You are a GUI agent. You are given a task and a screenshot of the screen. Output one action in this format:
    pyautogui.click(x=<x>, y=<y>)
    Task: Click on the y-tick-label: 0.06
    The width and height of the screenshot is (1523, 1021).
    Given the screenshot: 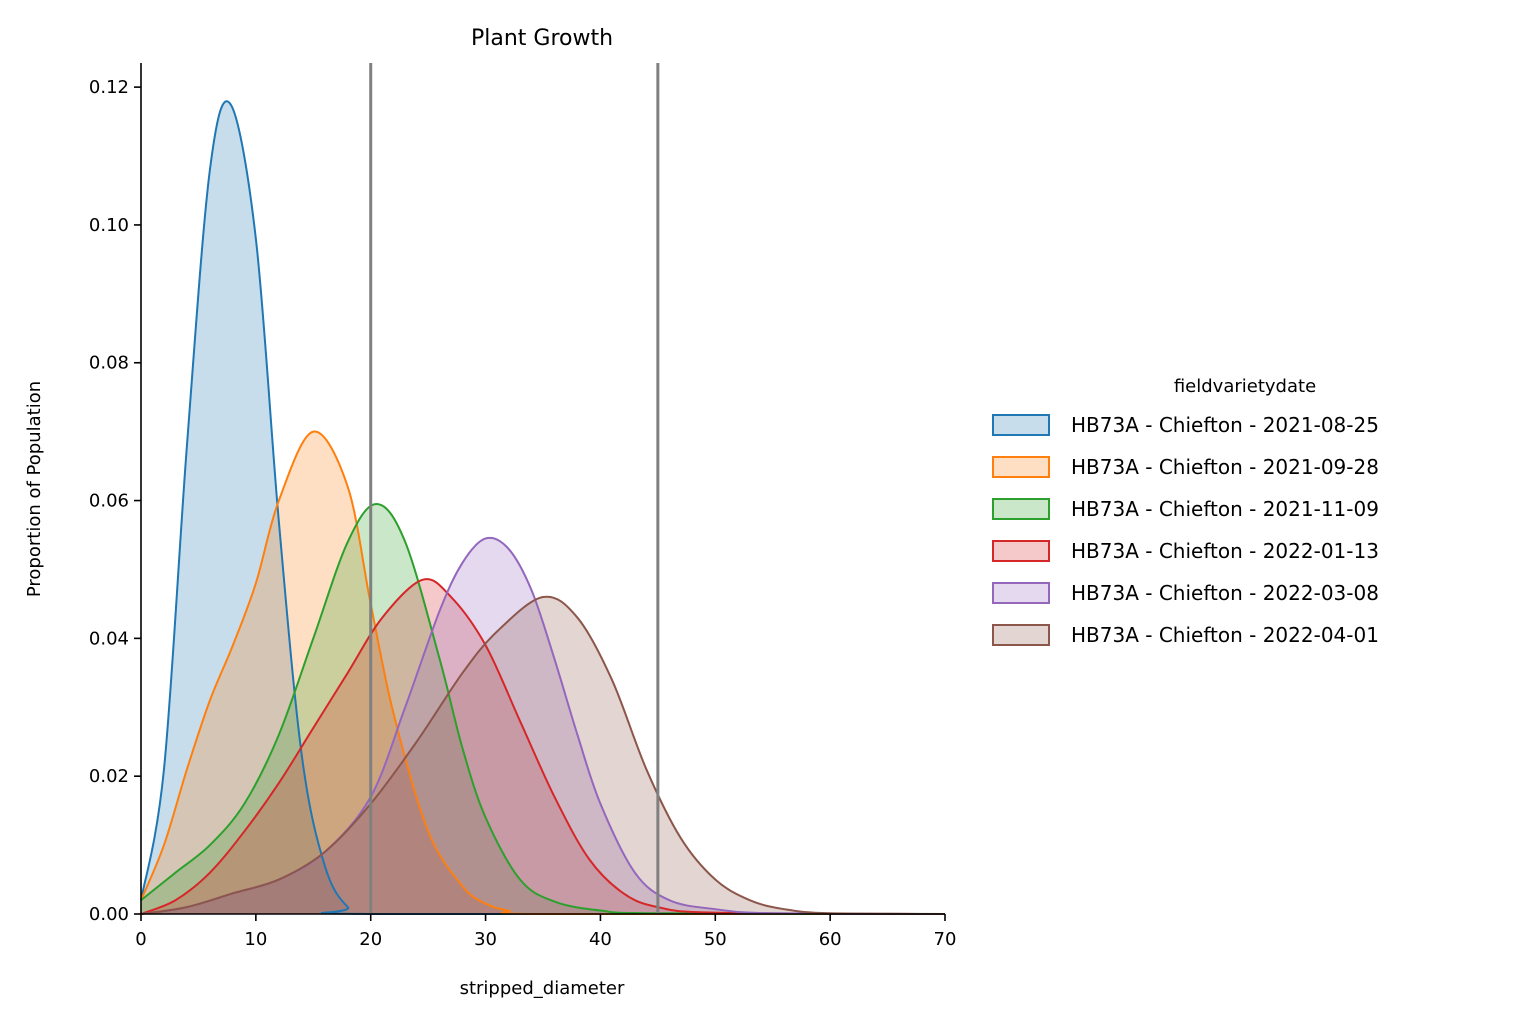 What is the action you would take?
    pyautogui.click(x=109, y=501)
    